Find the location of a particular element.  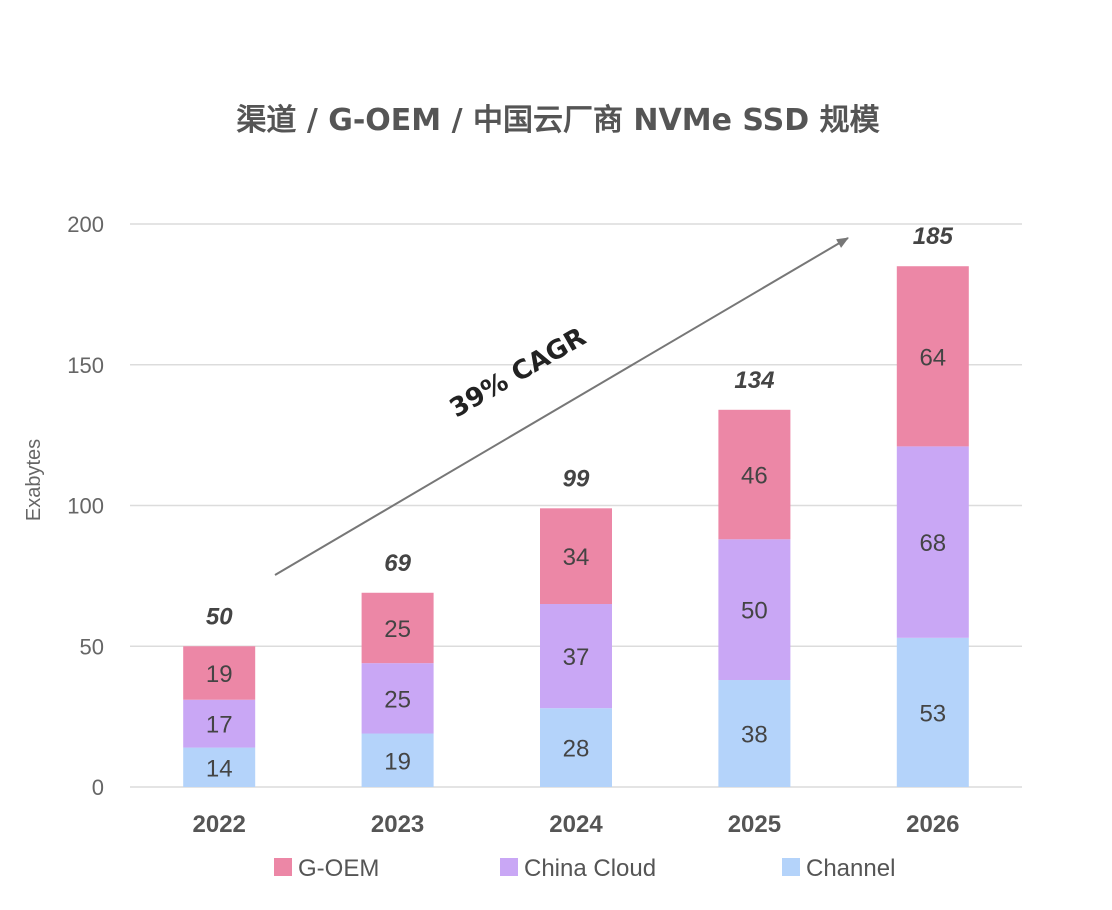

y-axis-label: Exabytes is located at coordinates (34, 480).